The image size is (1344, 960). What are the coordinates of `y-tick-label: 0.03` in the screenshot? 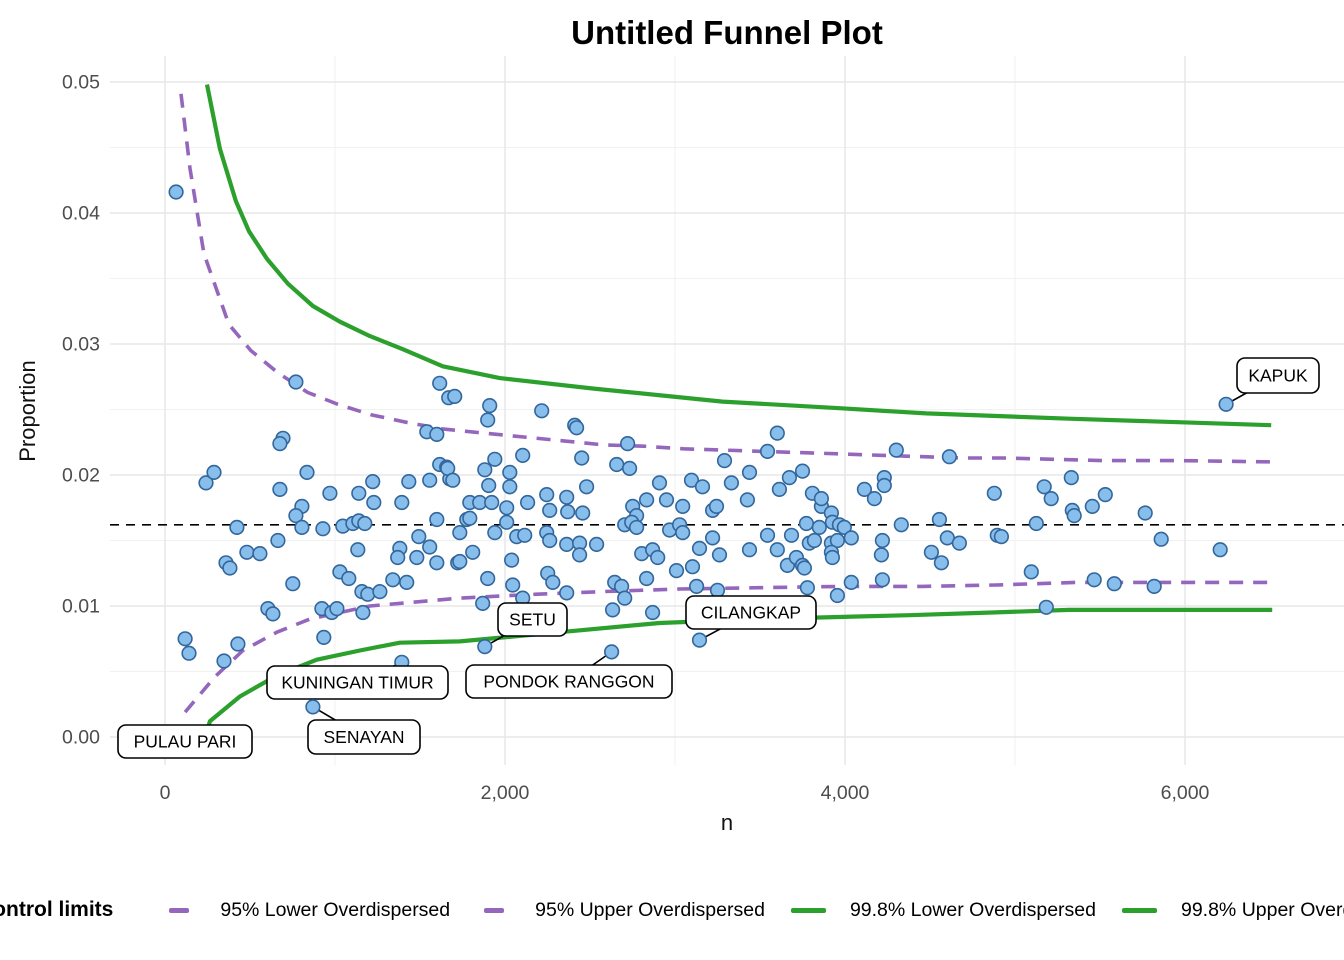 It's located at (81, 345).